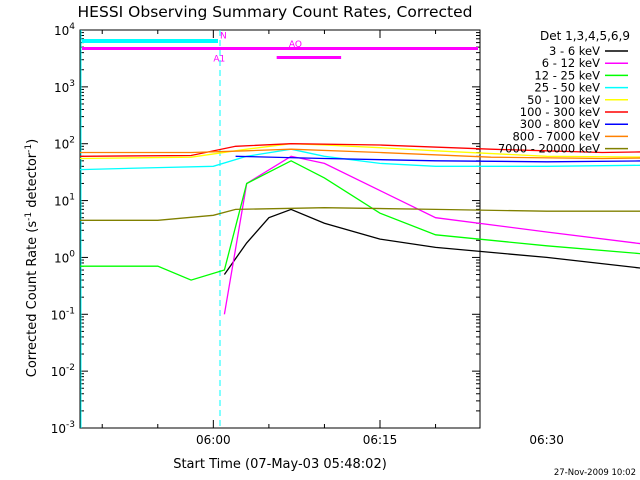 This screenshot has height=480, width=640. Describe the element at coordinates (150, 41) in the screenshot. I see `state-bar-cyan-left` at that location.